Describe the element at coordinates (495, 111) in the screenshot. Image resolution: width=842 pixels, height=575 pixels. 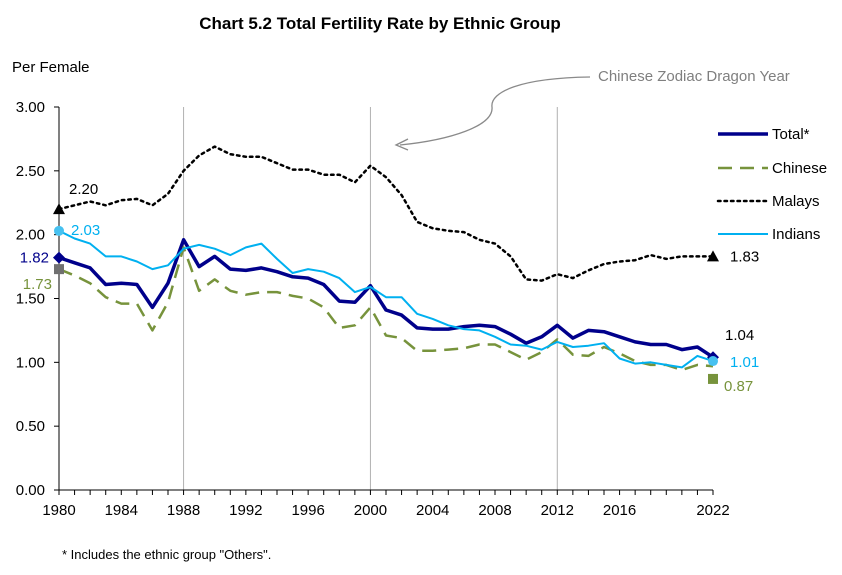
I see `annotation-arrow` at that location.